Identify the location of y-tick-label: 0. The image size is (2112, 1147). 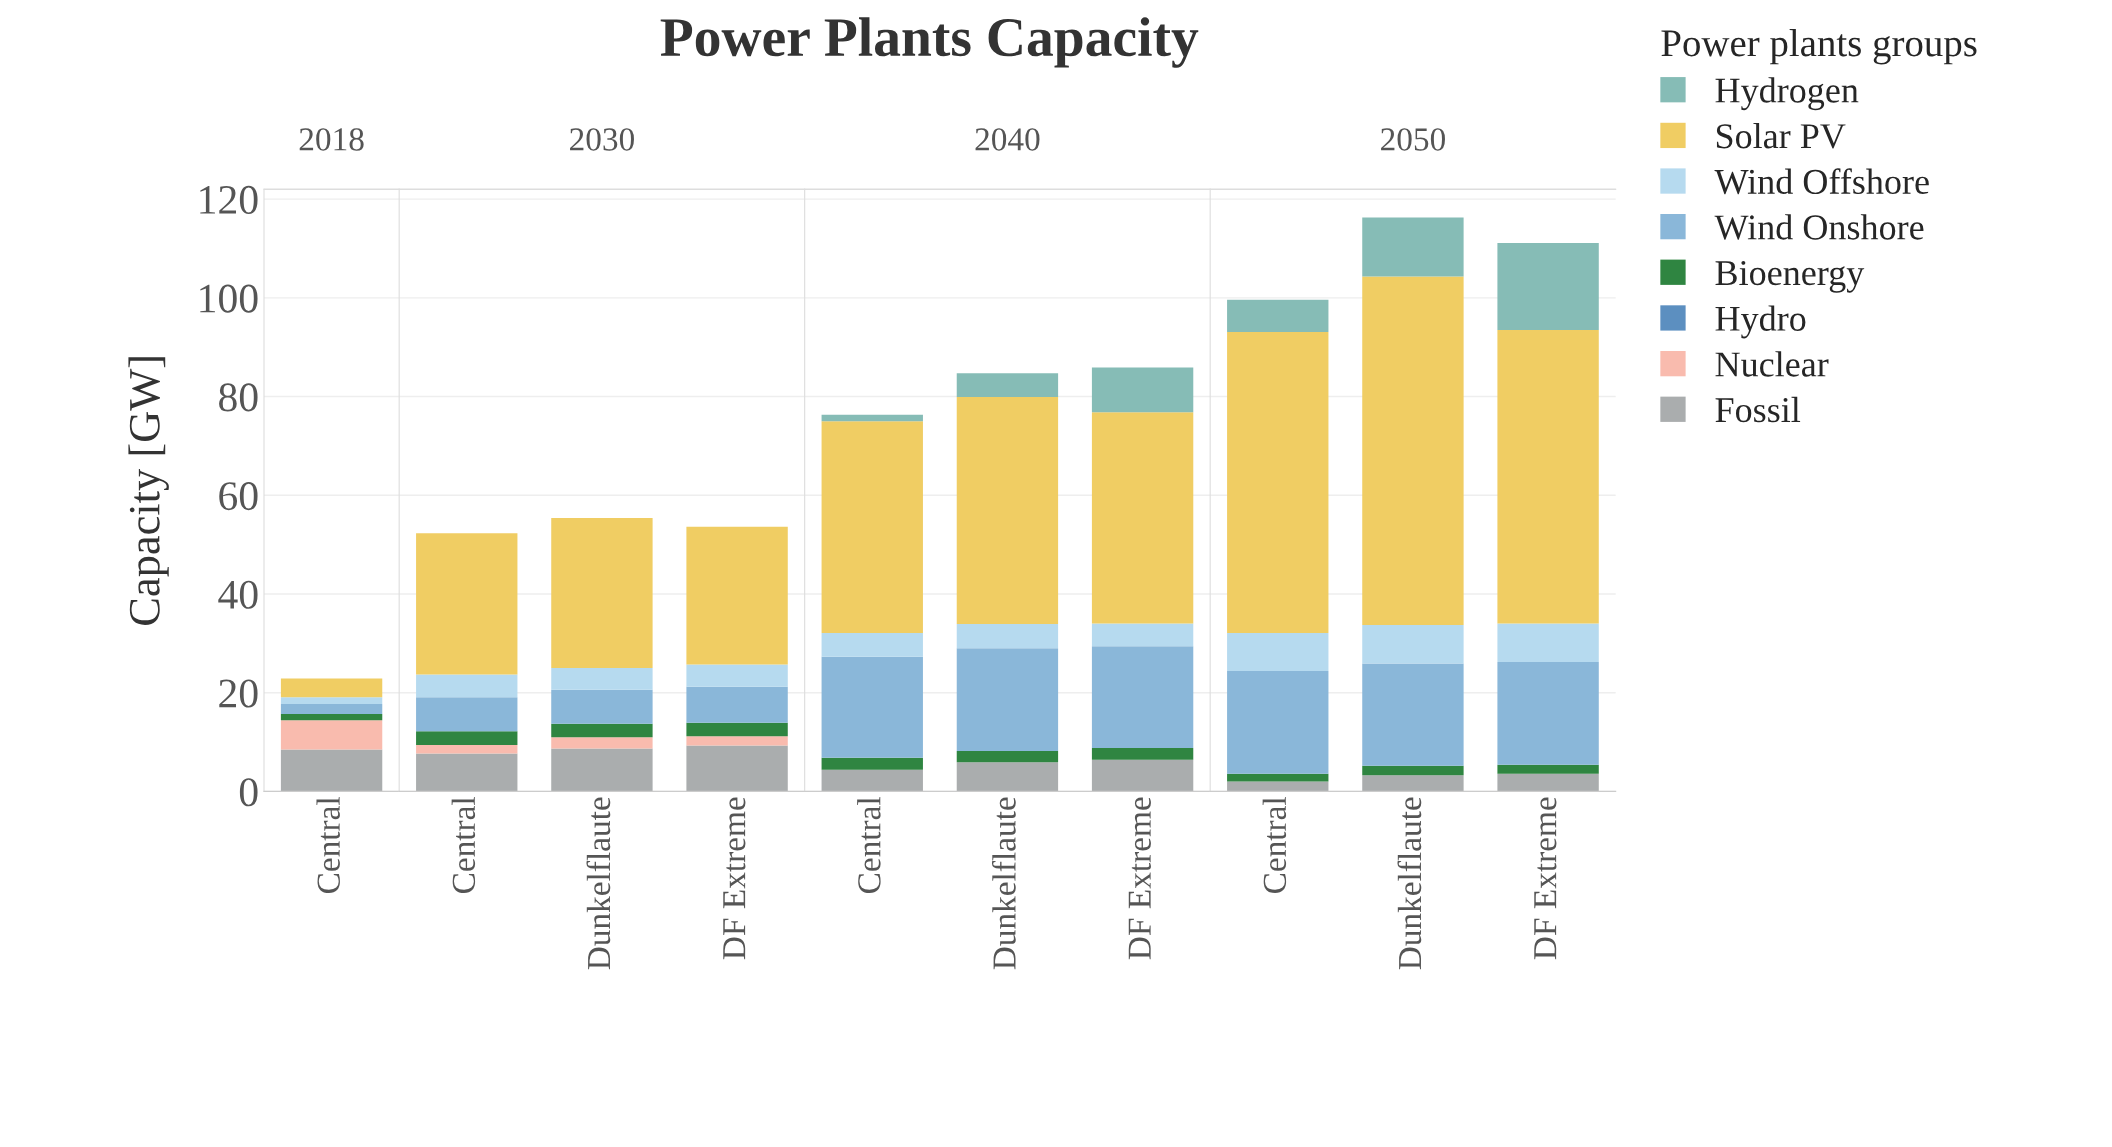
(248, 792).